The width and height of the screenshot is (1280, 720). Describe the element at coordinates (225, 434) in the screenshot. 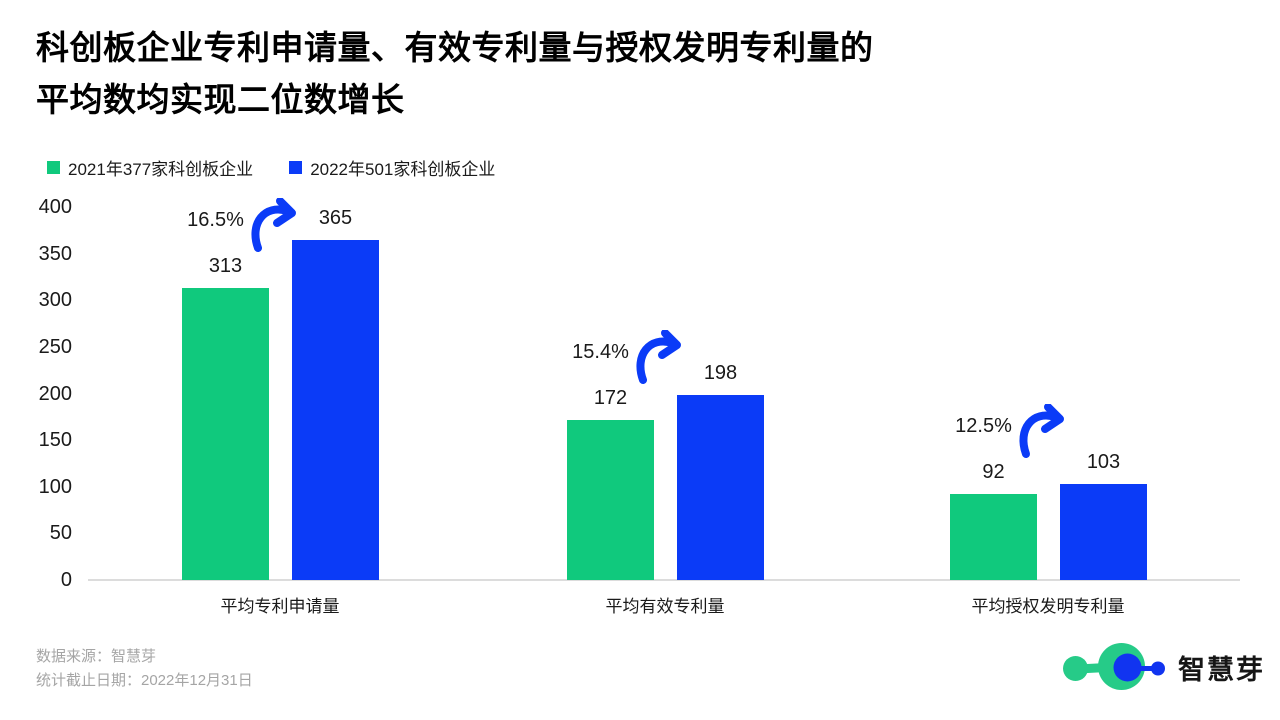

I see `bar-2021-group1` at that location.